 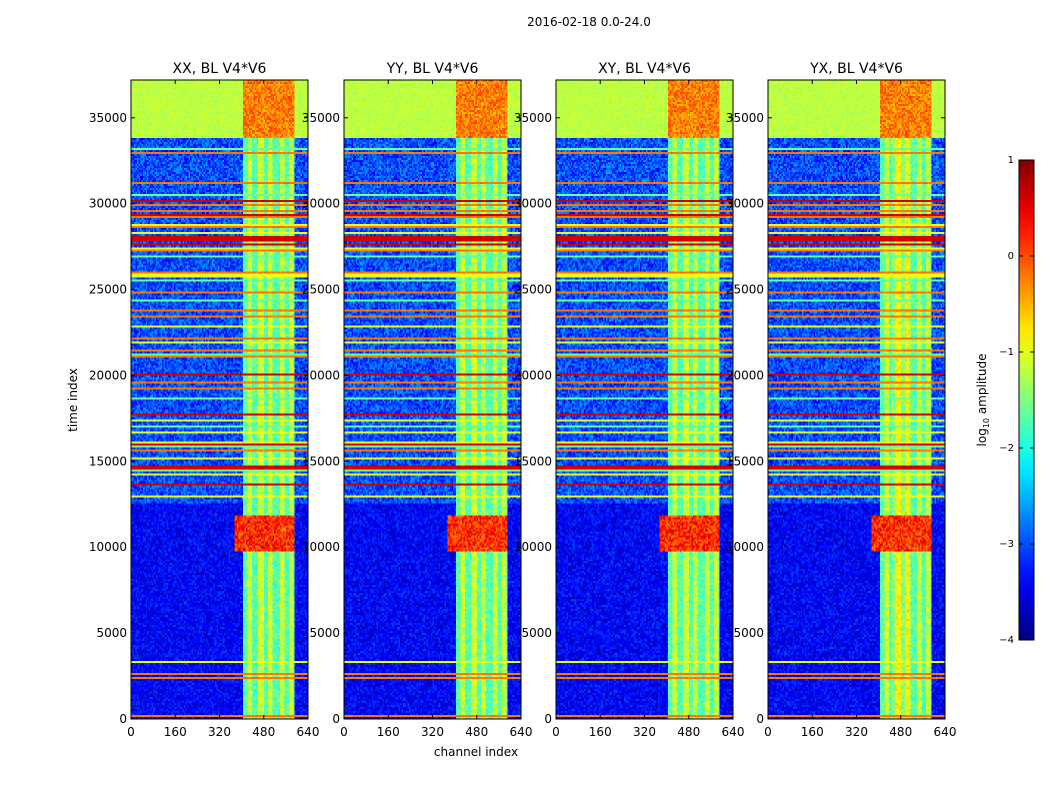 I want to click on colorbar: 1 0 −1 −2 −3 −4 log10 amplitude, so click(x=1005, y=400).